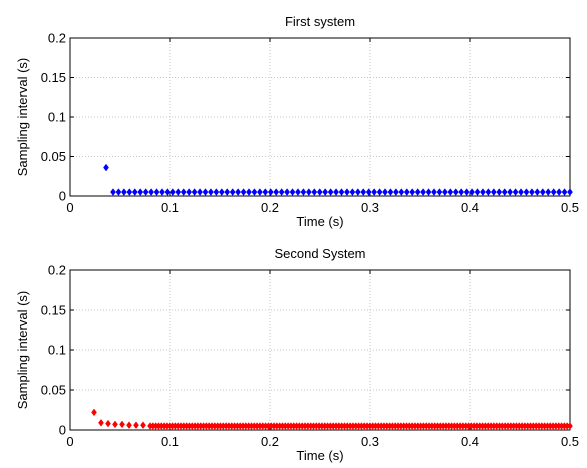 The height and width of the screenshot is (468, 587). What do you see at coordinates (470, 441) in the screenshot?
I see `x-tick-label: 0.4` at bounding box center [470, 441].